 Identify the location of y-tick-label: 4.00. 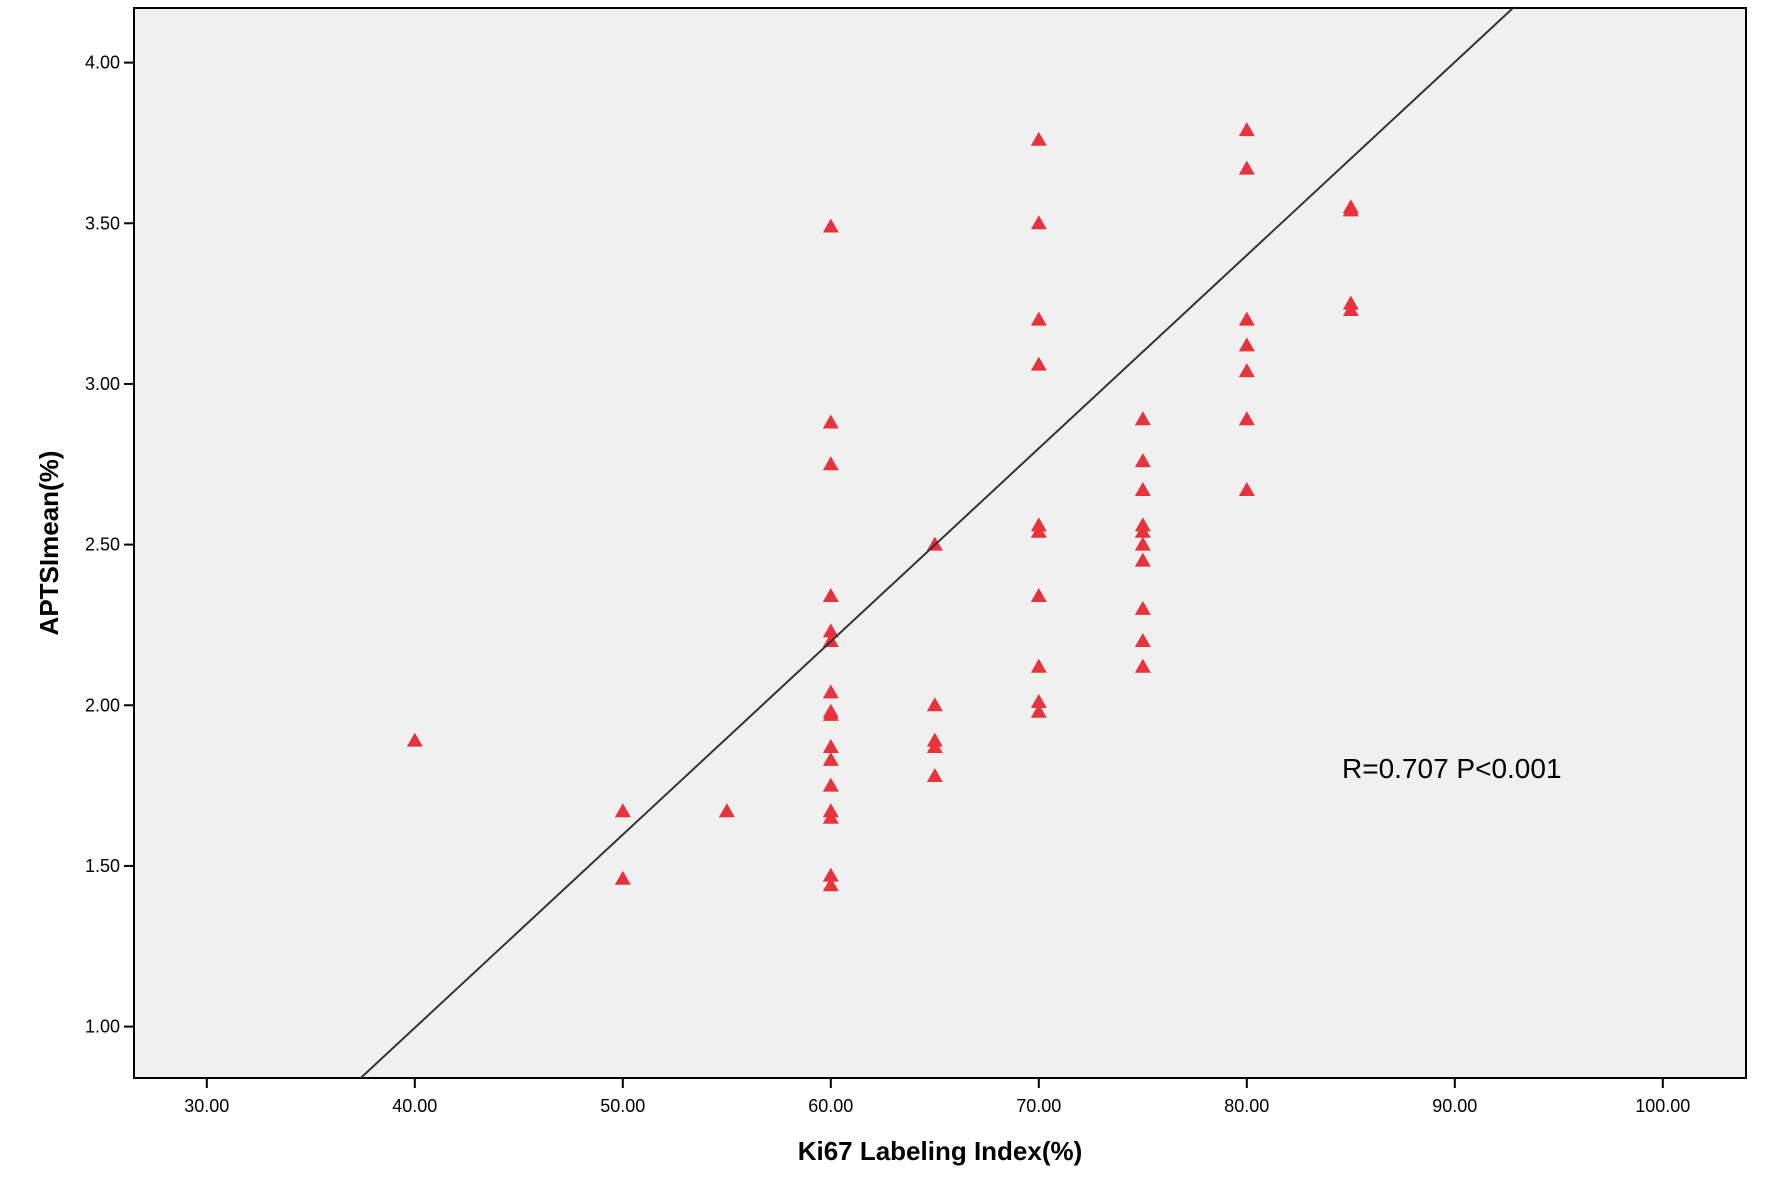
(102, 63).